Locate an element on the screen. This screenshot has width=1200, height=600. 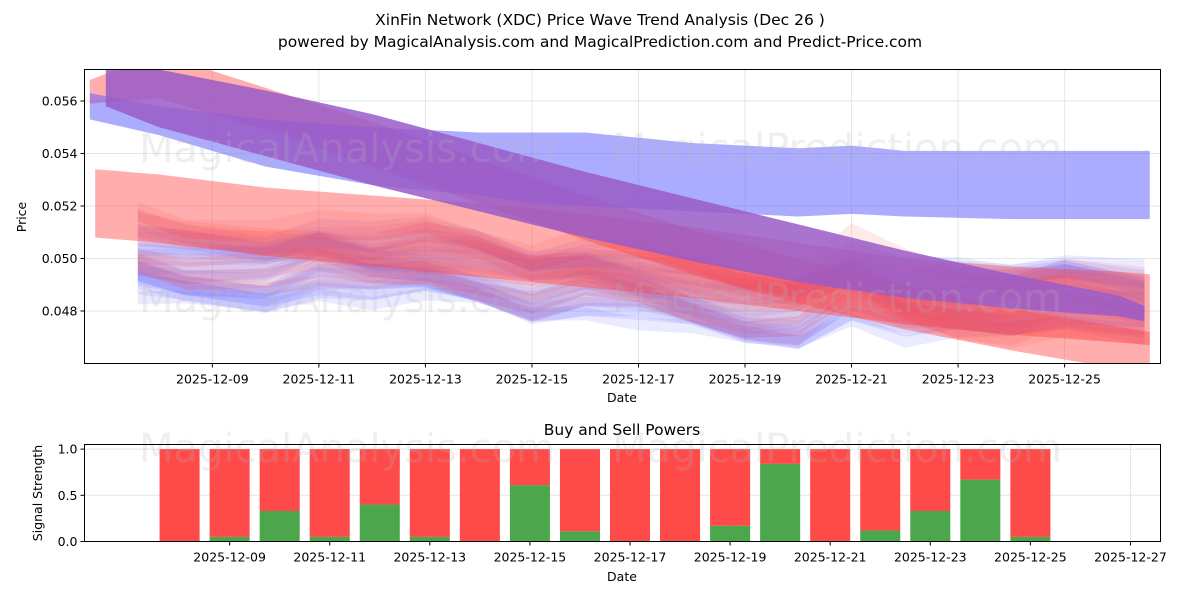
price-x-tick-label: 2025-12-17 is located at coordinates (638, 379).